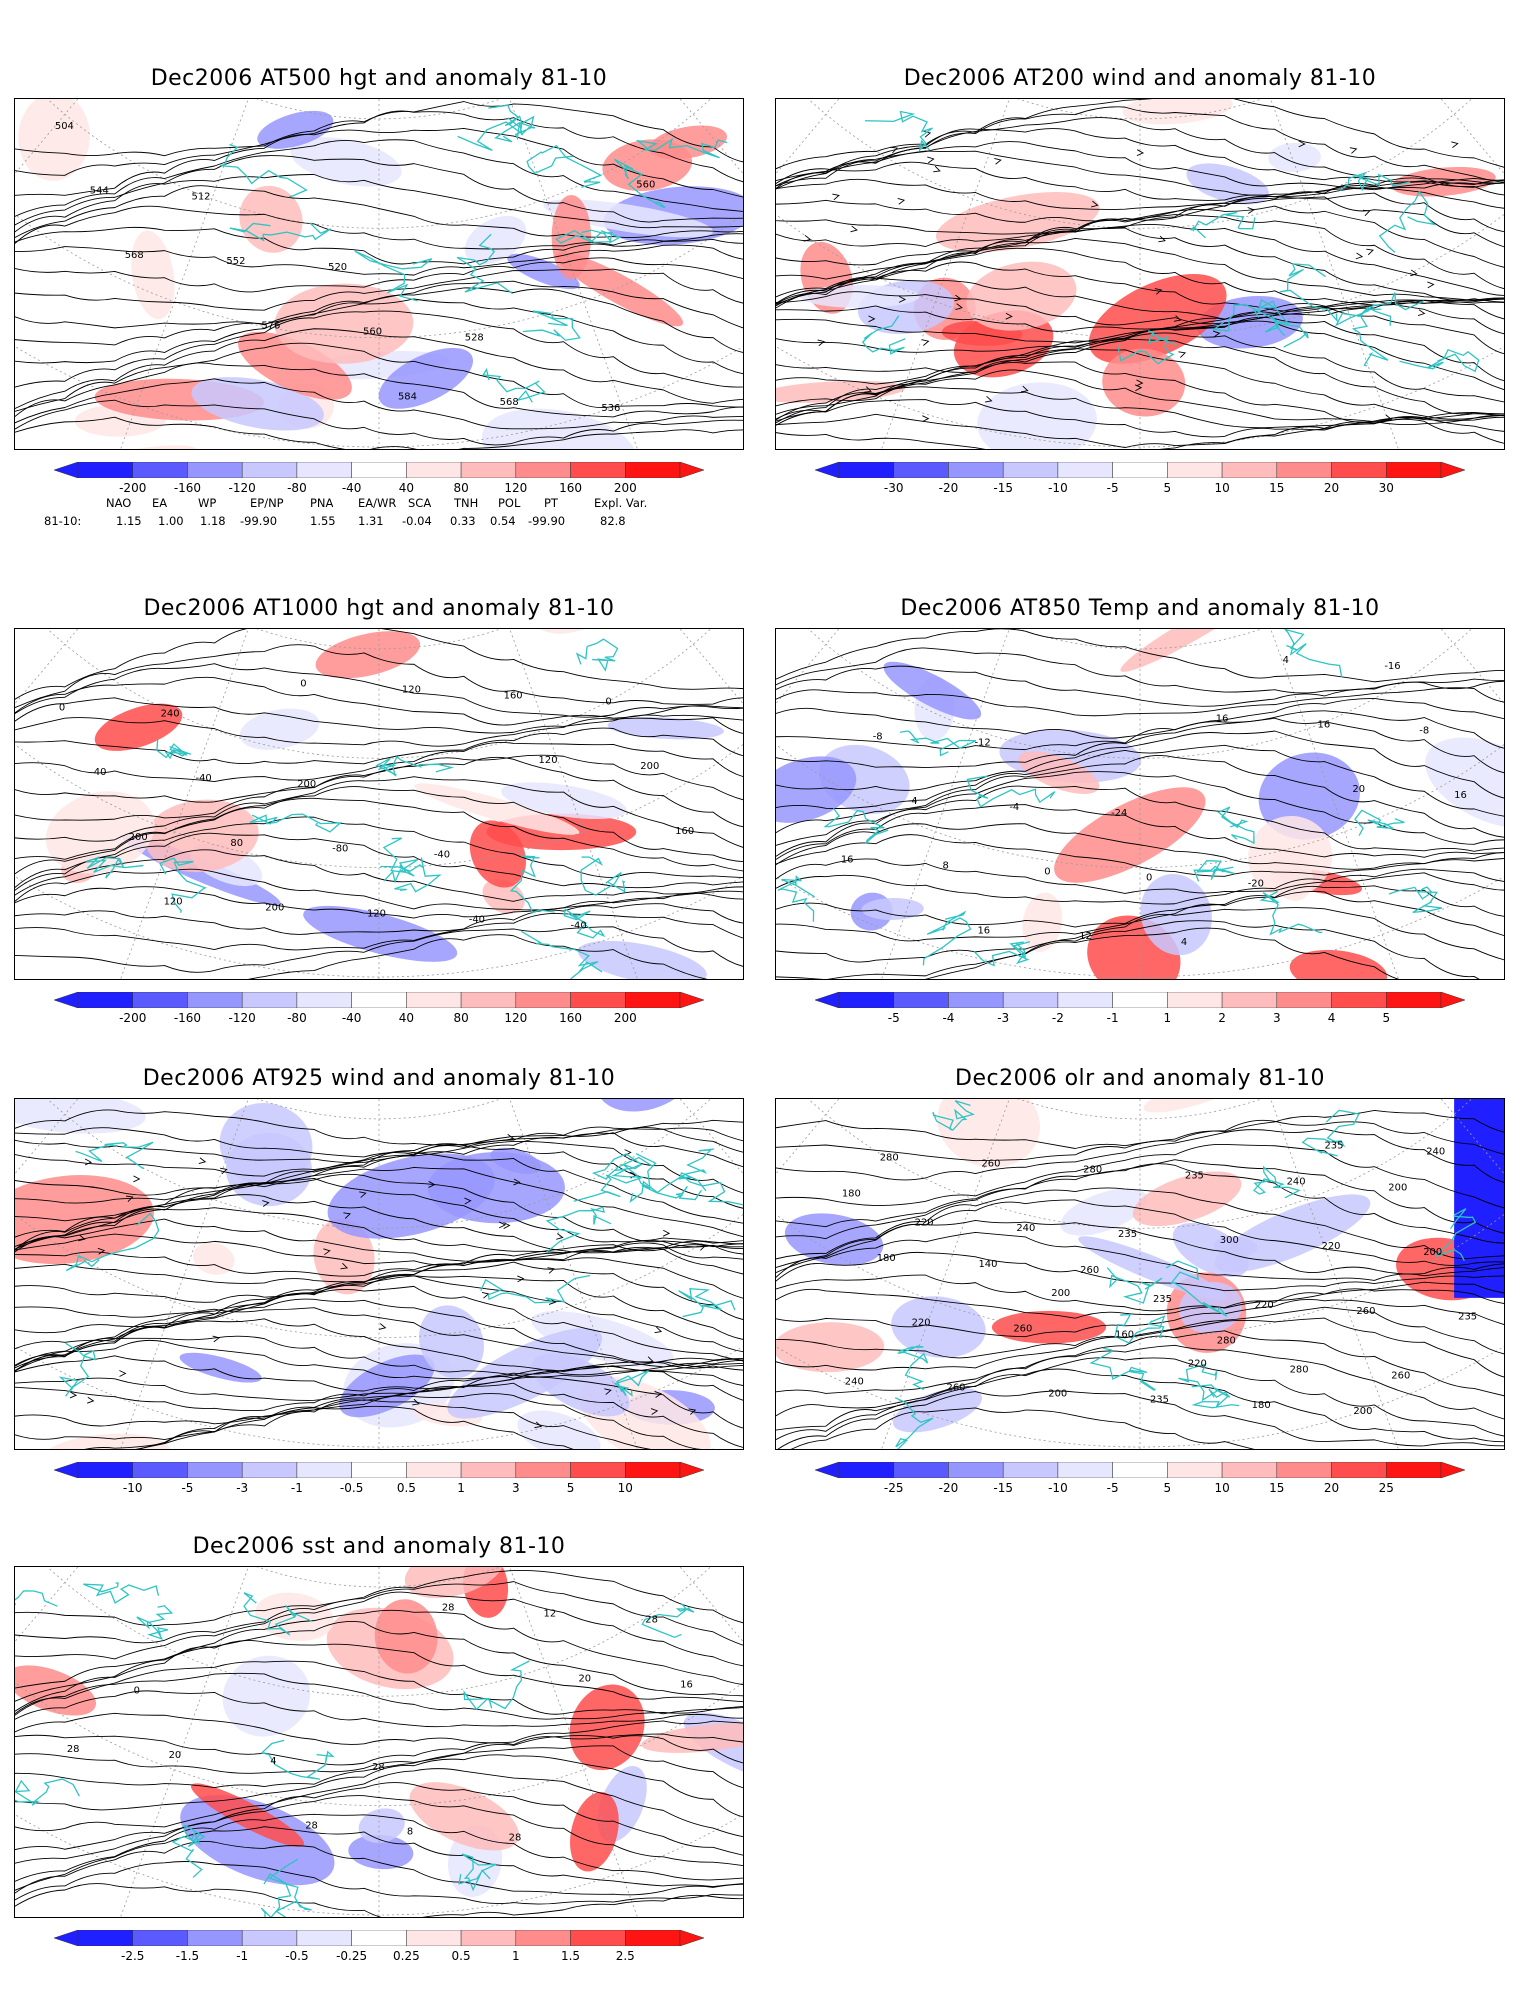  I want to click on colorbar-tick-label: -1, so click(242, 1956).